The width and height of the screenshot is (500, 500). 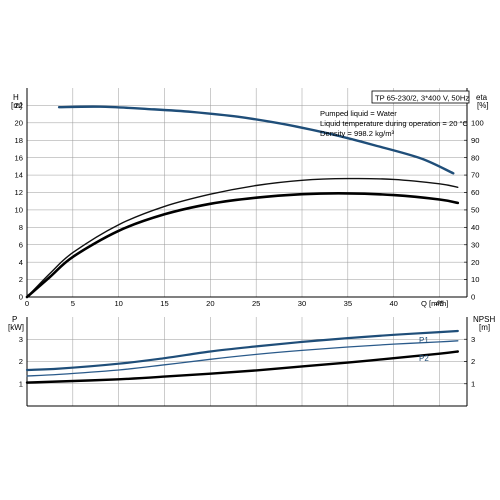 I want to click on y-tick-label-left: 3, so click(x=21, y=339).